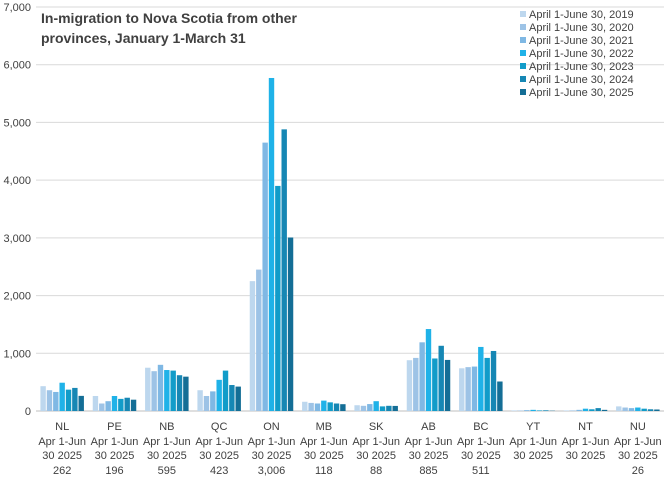  Describe the element at coordinates (638, 471) in the screenshot. I see `x-value-label: 26` at that location.